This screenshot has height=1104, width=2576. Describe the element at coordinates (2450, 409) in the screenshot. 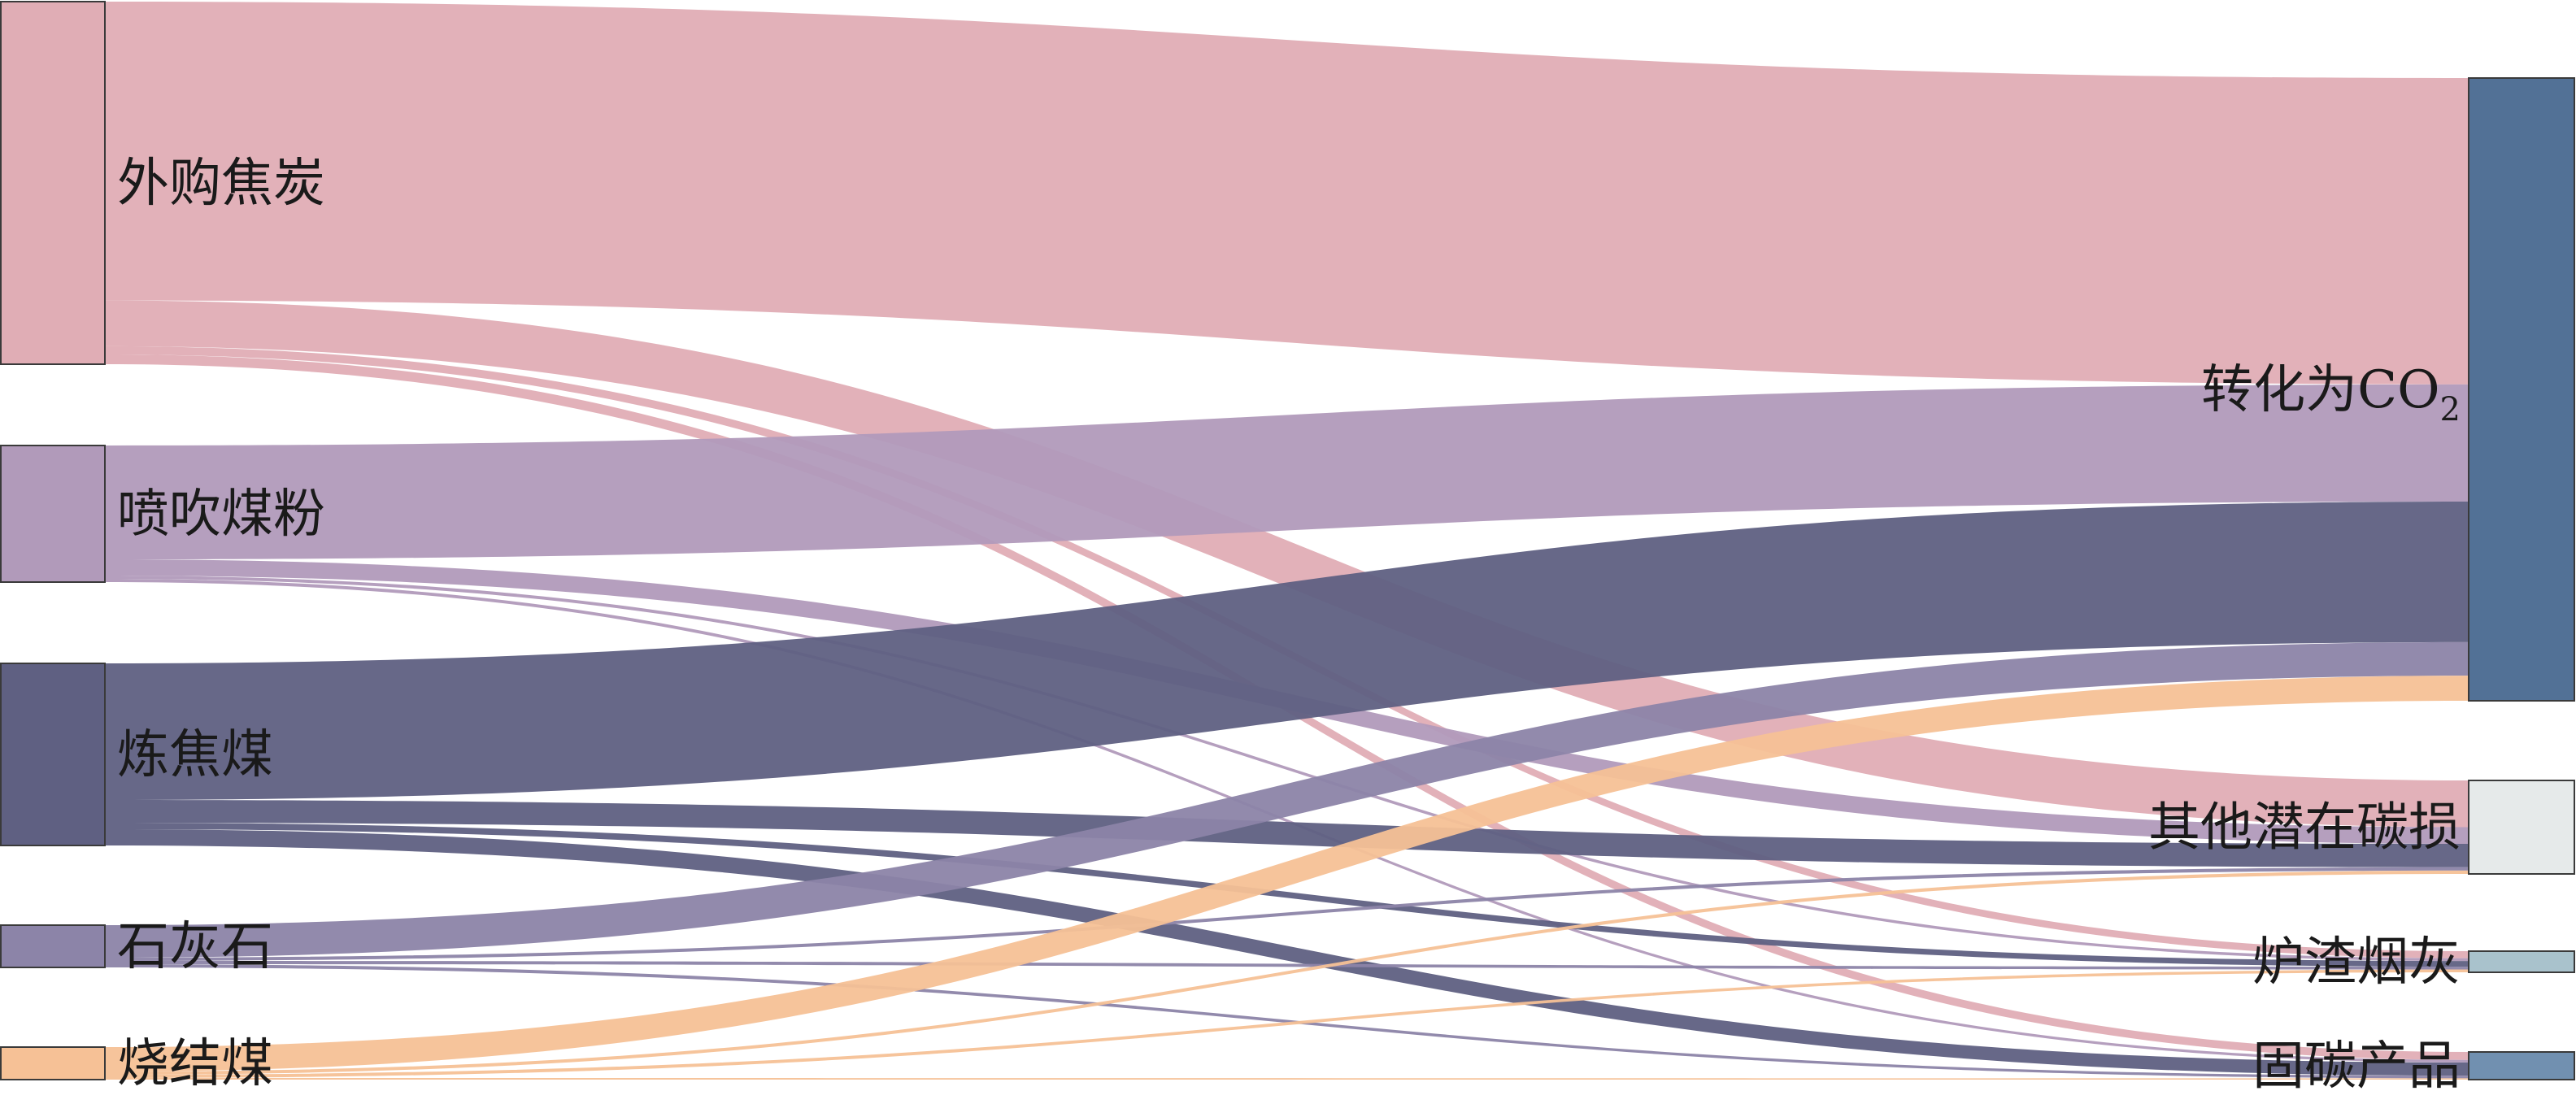

I see `target-label-subscript: 2` at that location.